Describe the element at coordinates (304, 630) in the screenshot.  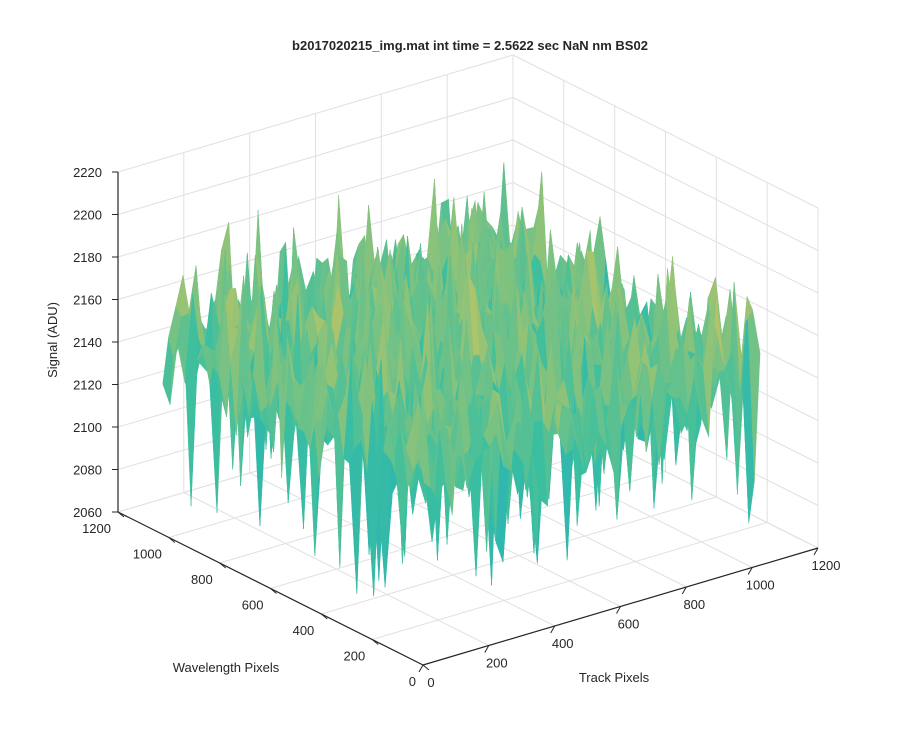
I see `y-tick-label: 400` at that location.